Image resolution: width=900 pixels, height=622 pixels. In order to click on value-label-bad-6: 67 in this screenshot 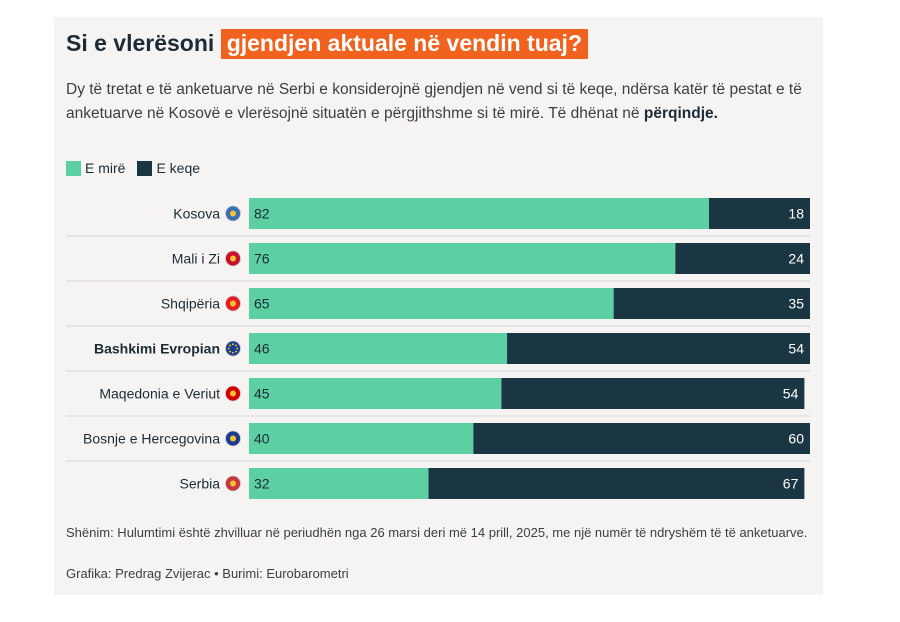, I will do `click(791, 484)`.